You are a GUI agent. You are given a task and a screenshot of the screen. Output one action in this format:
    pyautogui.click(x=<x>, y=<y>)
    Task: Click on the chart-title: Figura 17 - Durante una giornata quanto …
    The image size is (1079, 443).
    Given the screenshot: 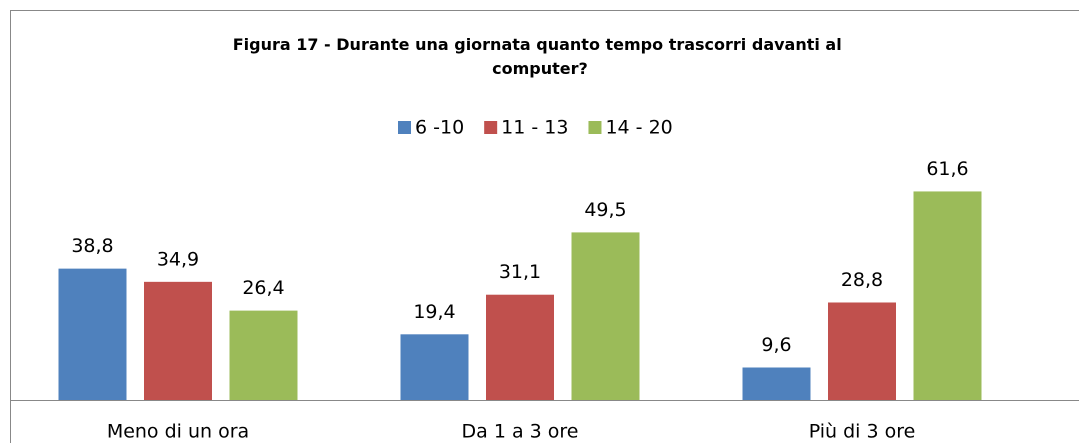 What is the action you would take?
    pyautogui.click(x=540, y=56)
    